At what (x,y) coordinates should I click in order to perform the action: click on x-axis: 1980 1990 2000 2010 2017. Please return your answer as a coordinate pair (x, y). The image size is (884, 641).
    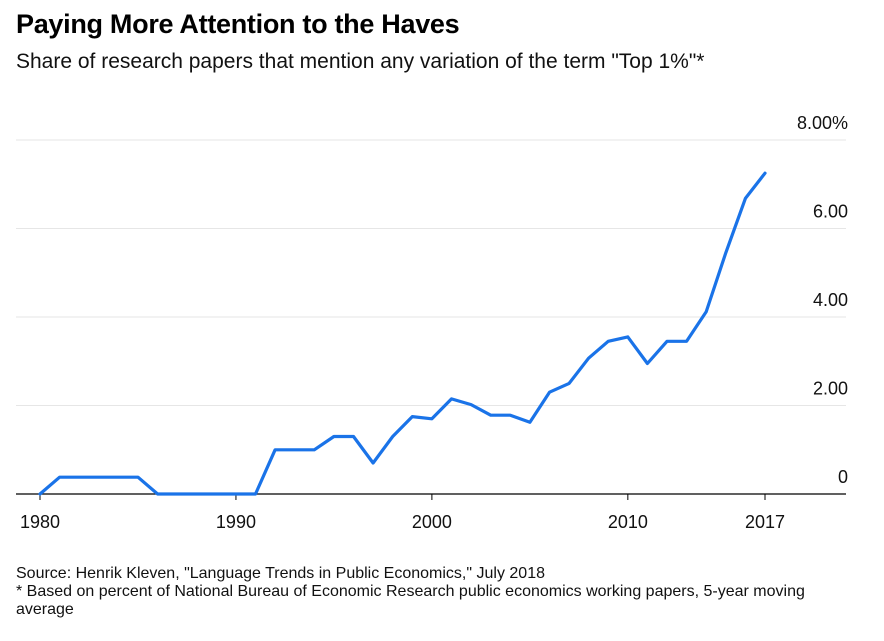
    Looking at the image, I should click on (431, 512).